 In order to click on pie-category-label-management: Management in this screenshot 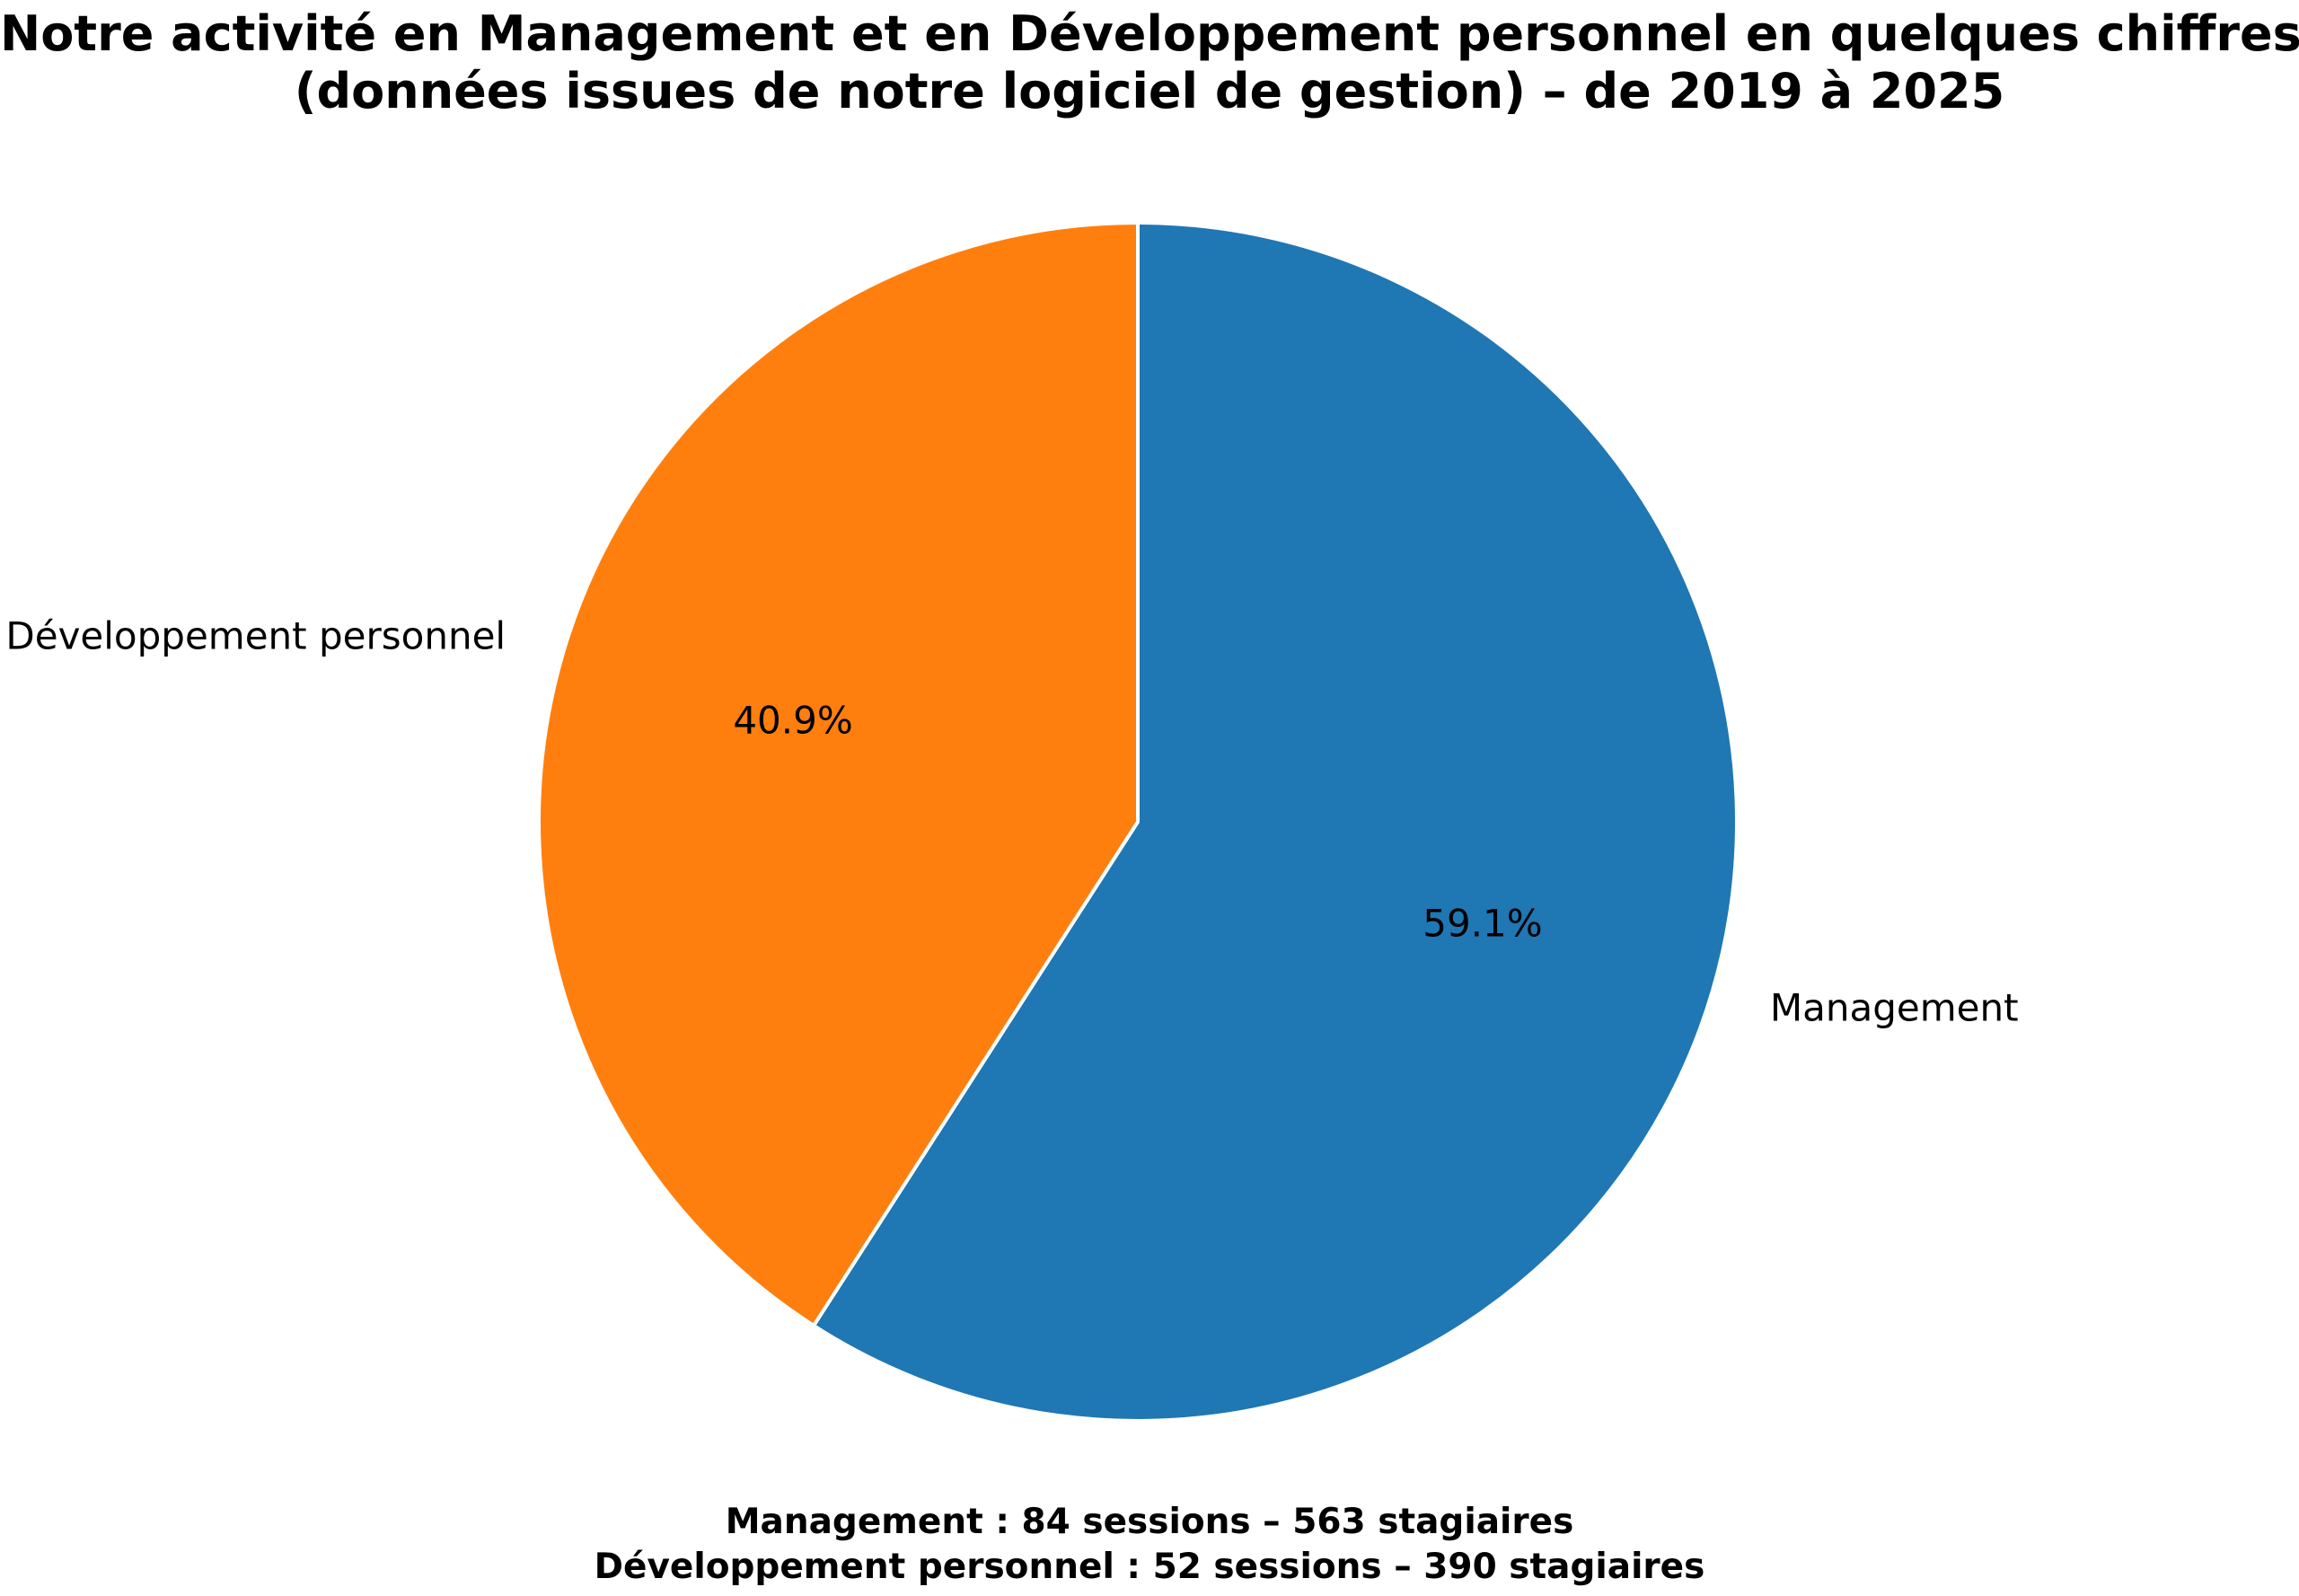, I will do `click(1894, 1007)`.